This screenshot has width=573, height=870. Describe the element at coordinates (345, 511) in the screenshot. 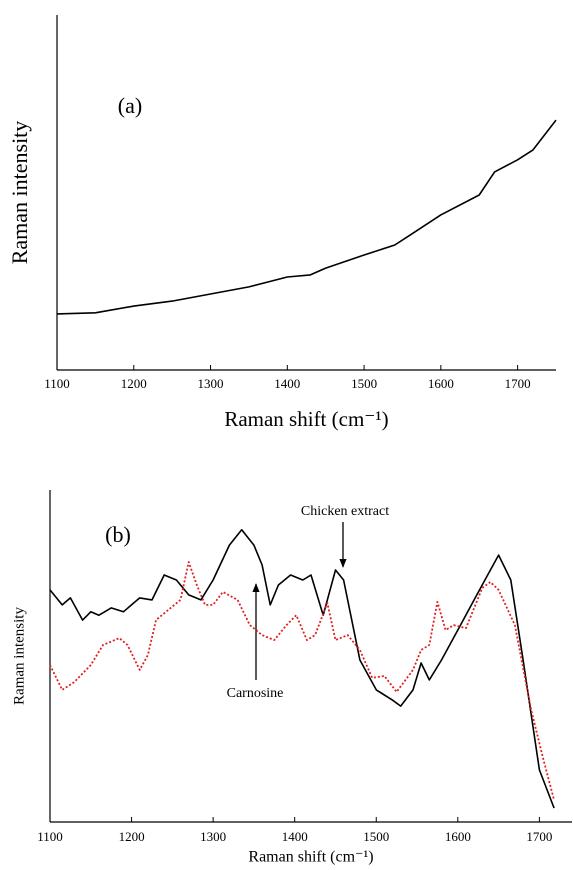

I see `series-annotation: Chicken extract` at that location.